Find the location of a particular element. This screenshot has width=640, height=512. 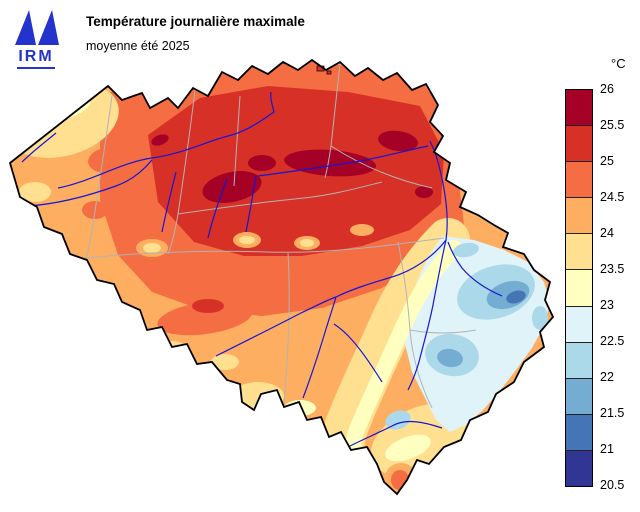

legend-tick-label: 21.5 is located at coordinates (612, 413).